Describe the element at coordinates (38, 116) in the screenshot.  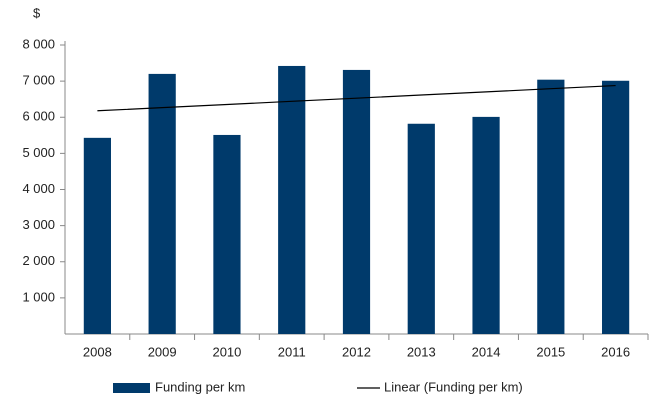
I see `y-tick-label: 6 000` at that location.